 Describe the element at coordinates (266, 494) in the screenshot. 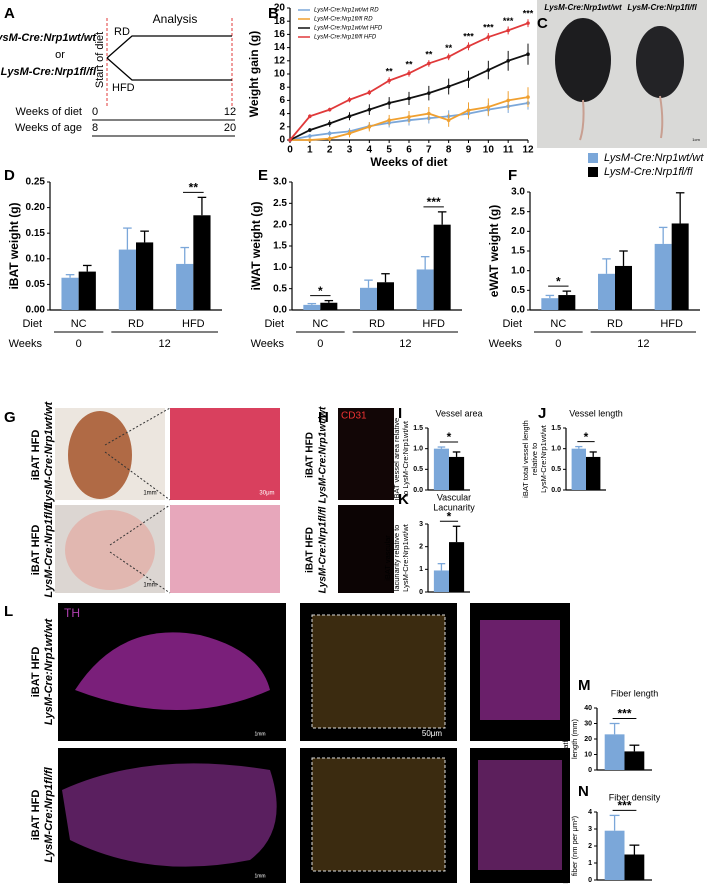

I see `scale-label: 30μm` at that location.